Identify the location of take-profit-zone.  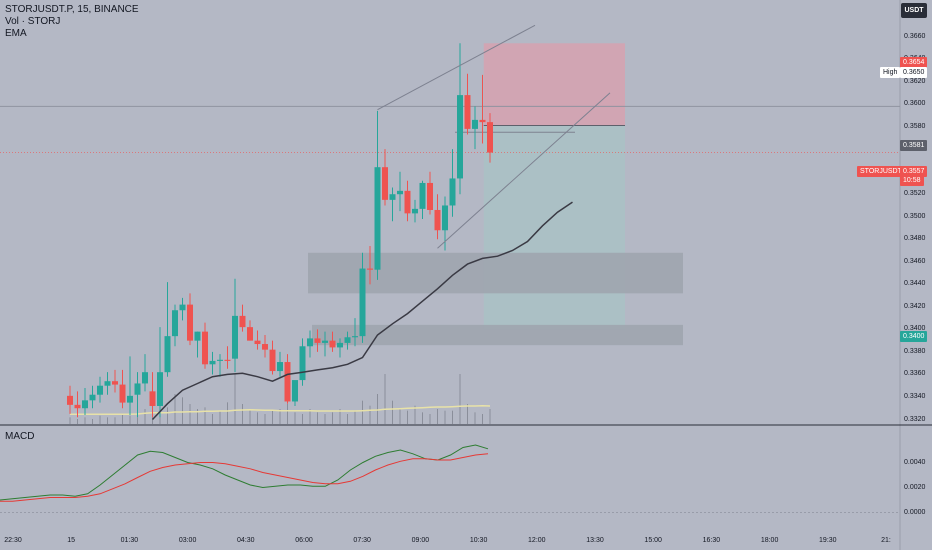
(554, 227).